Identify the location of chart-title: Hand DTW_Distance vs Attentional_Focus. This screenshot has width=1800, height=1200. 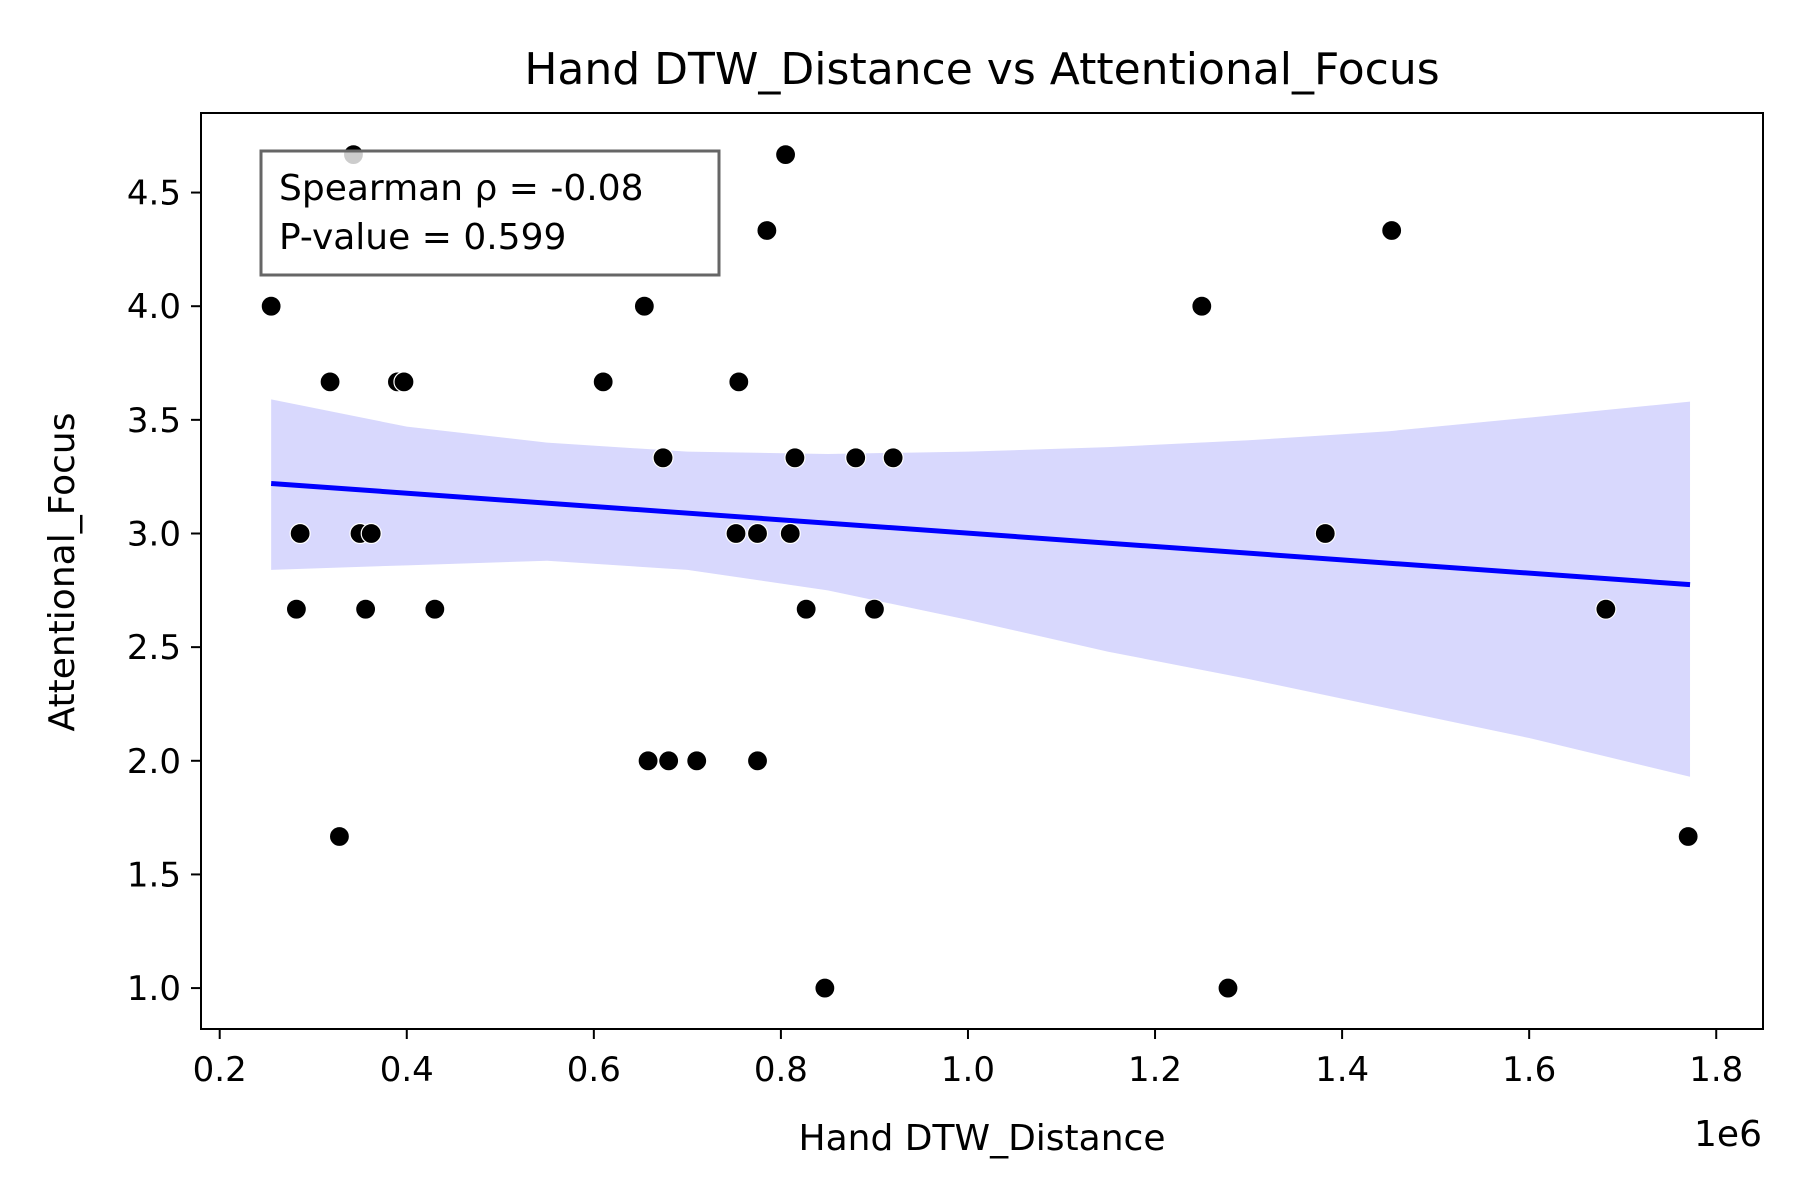
(981, 69).